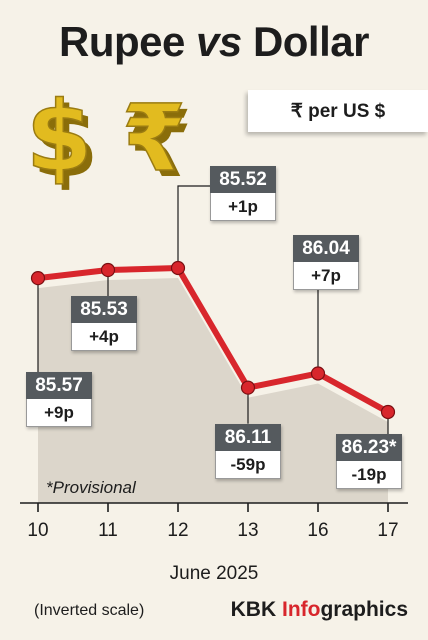 The height and width of the screenshot is (640, 428). Describe the element at coordinates (108, 143) in the screenshot. I see `currency-icons: $ $ ₹ ₹` at that location.